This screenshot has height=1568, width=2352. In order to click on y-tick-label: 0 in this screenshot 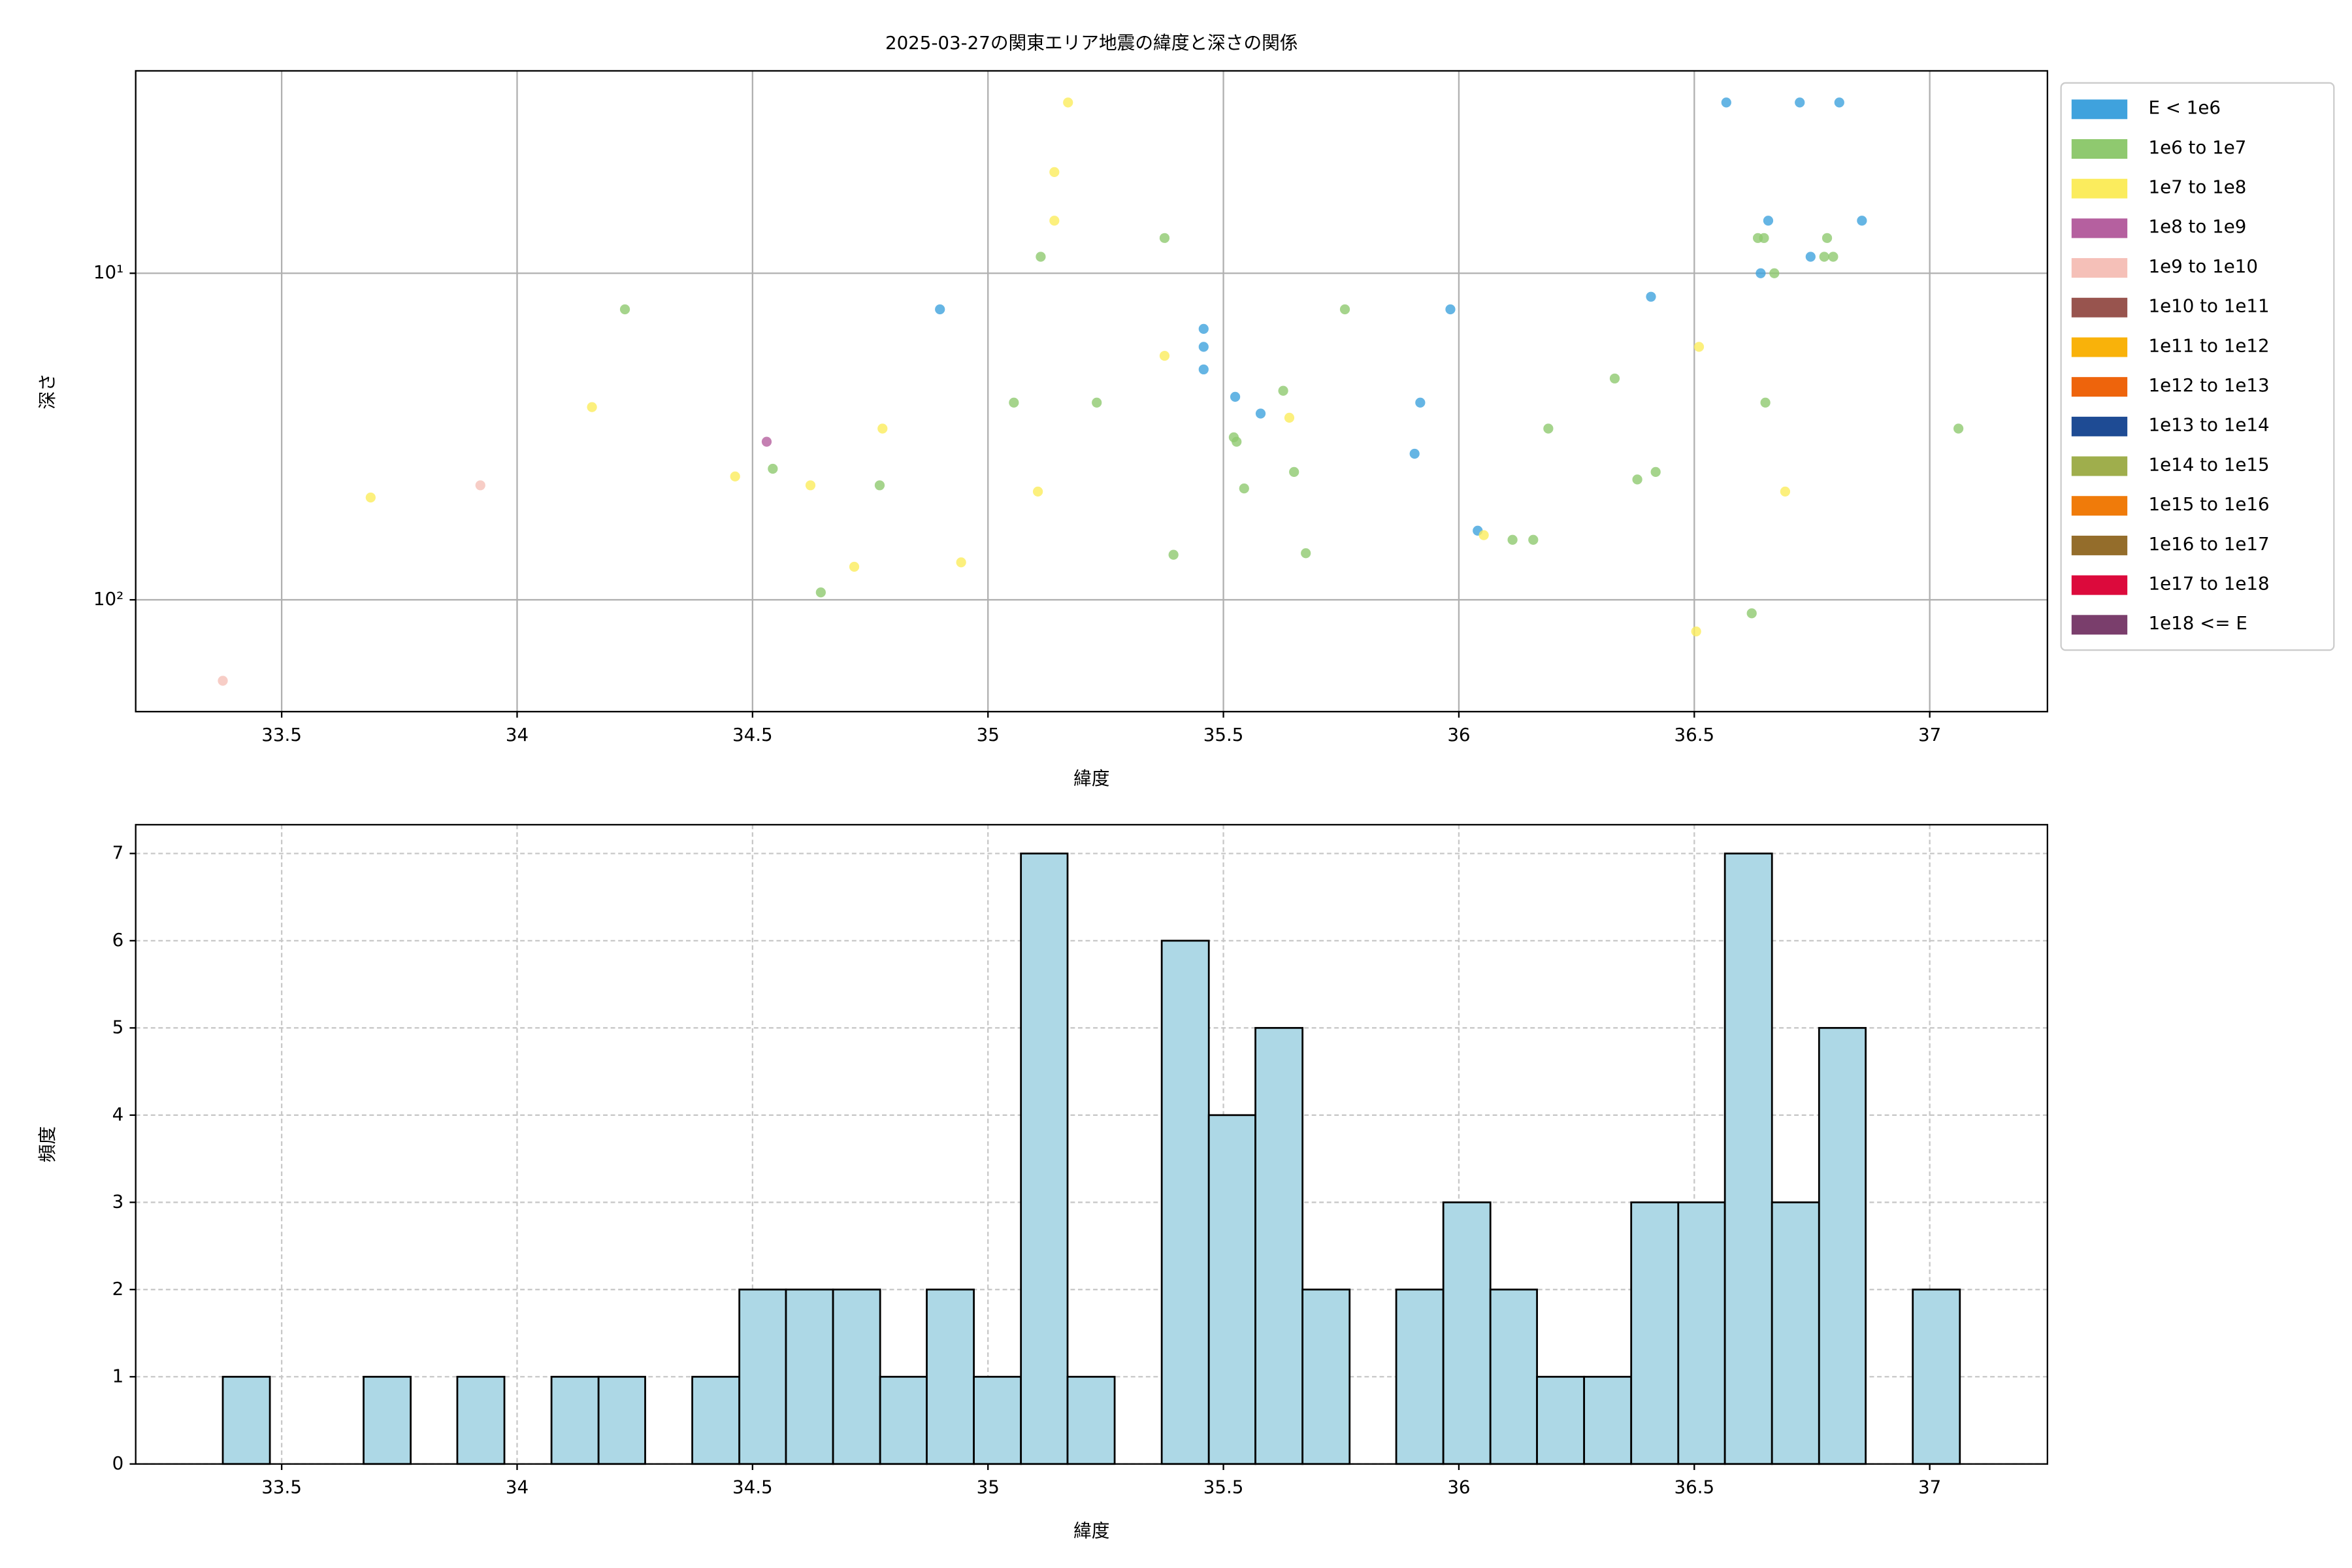, I will do `click(118, 1463)`.